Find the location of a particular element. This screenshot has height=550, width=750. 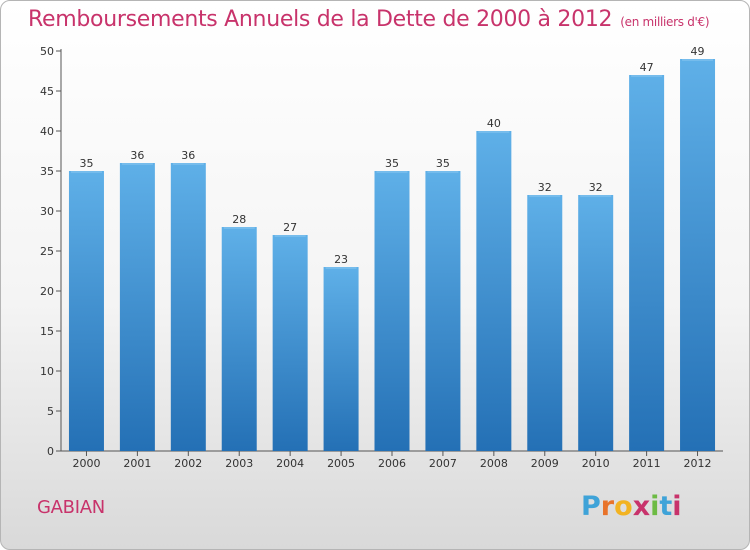

y-tick-label: 35 is located at coordinates (47, 171).